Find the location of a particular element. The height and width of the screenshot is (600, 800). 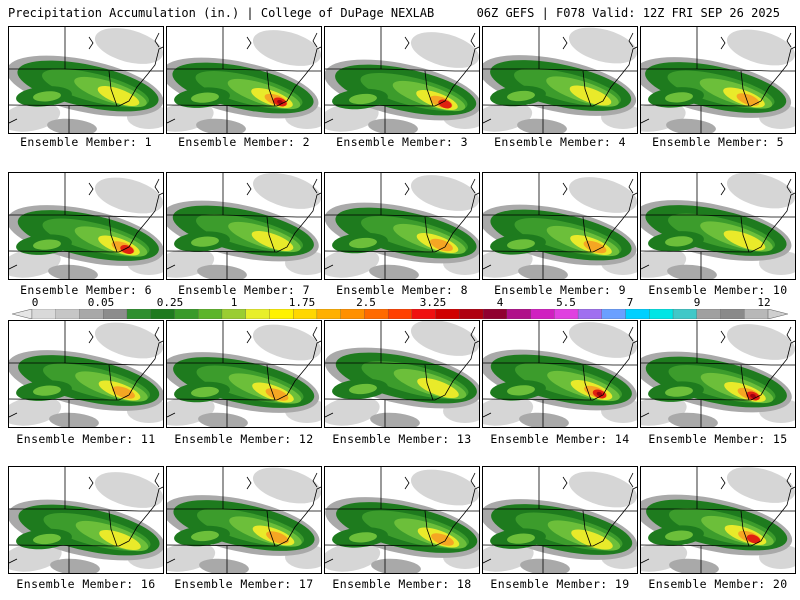

color-scale-bar is located at coordinates (400, 314).